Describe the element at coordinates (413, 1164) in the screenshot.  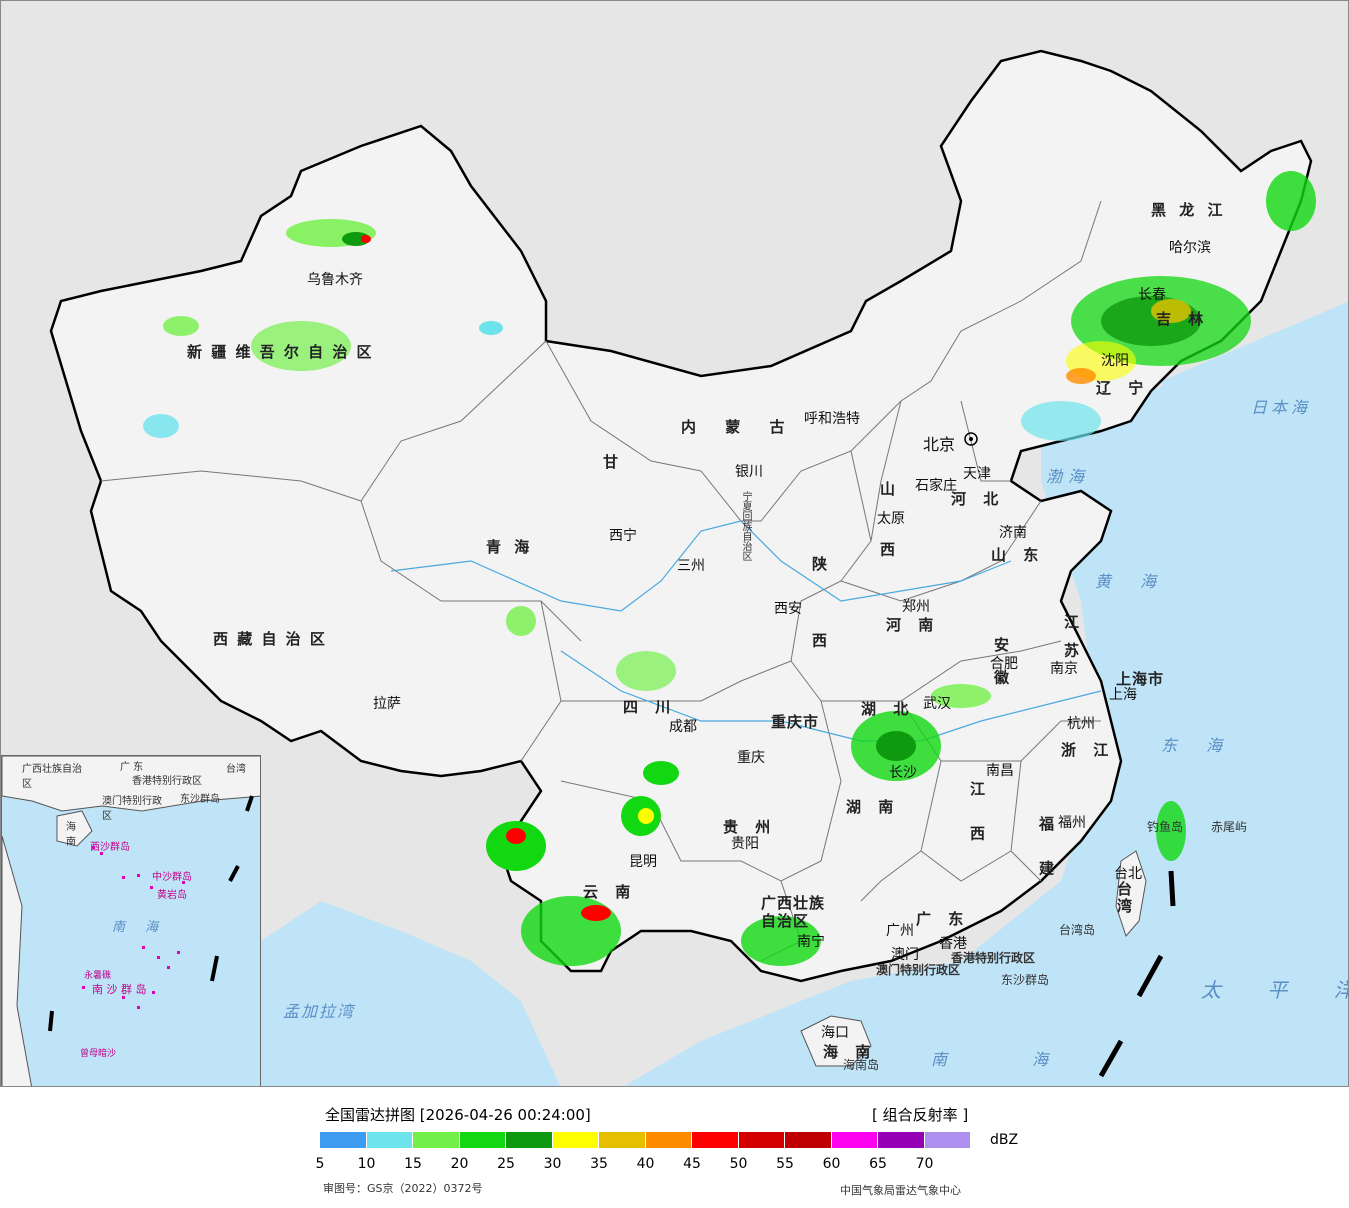
I see `legend-tick: 15` at that location.